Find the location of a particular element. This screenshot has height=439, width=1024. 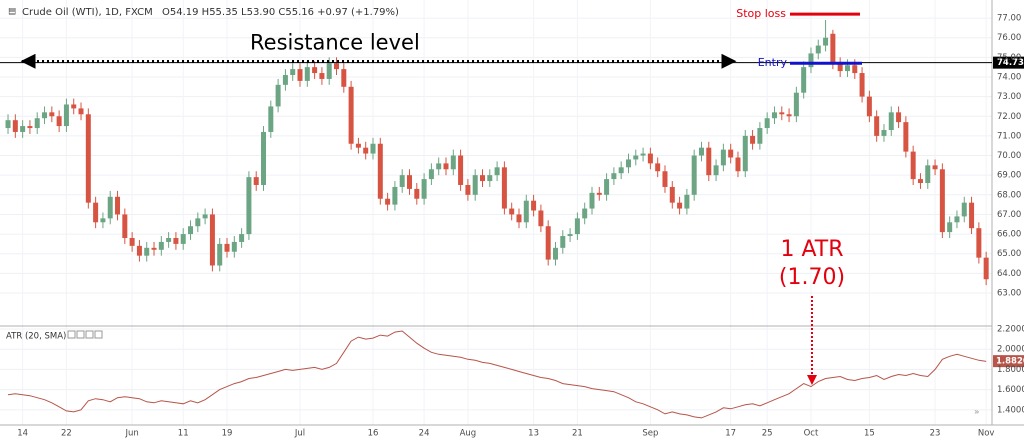

y-tick-label: 63.00 is located at coordinates (1009, 293).